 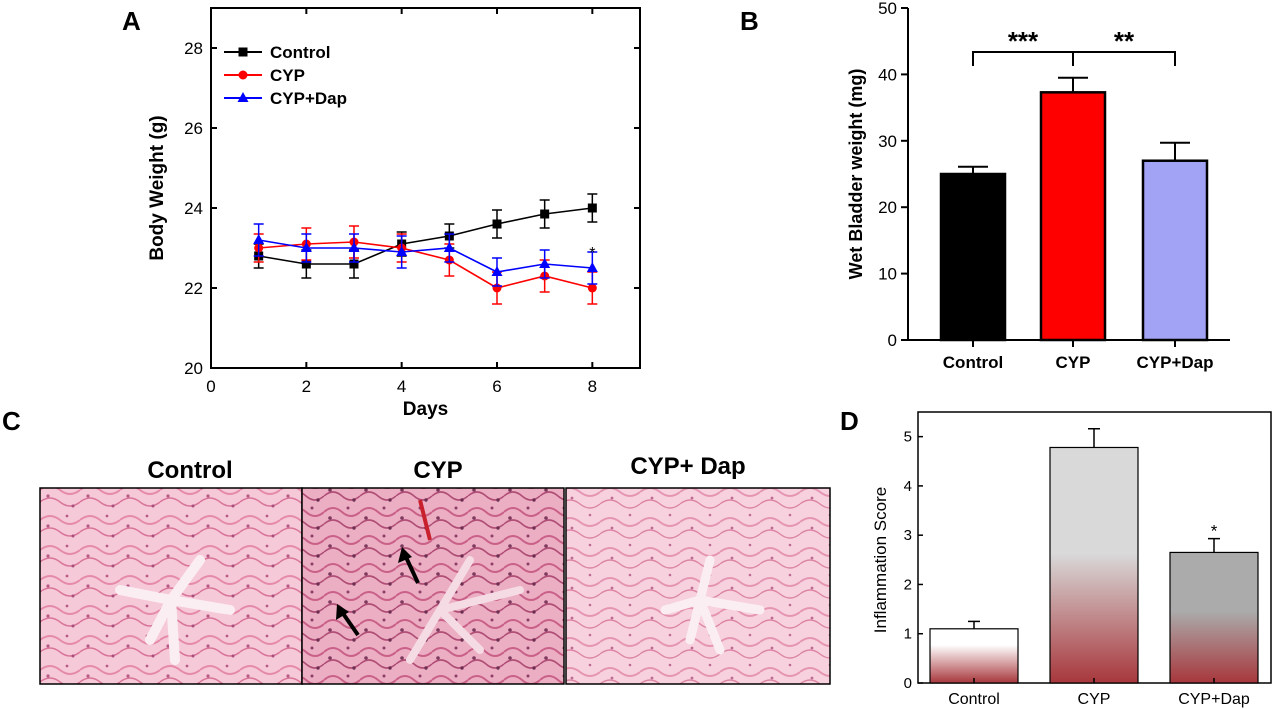 I want to click on y-tick-label: 24, so click(x=193, y=208).